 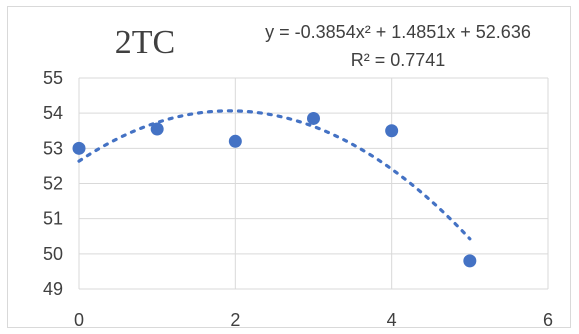 What do you see at coordinates (398, 32) in the screenshot?
I see `trendline-equation: y = -0.3854x² + 1.4851x + 52.636` at bounding box center [398, 32].